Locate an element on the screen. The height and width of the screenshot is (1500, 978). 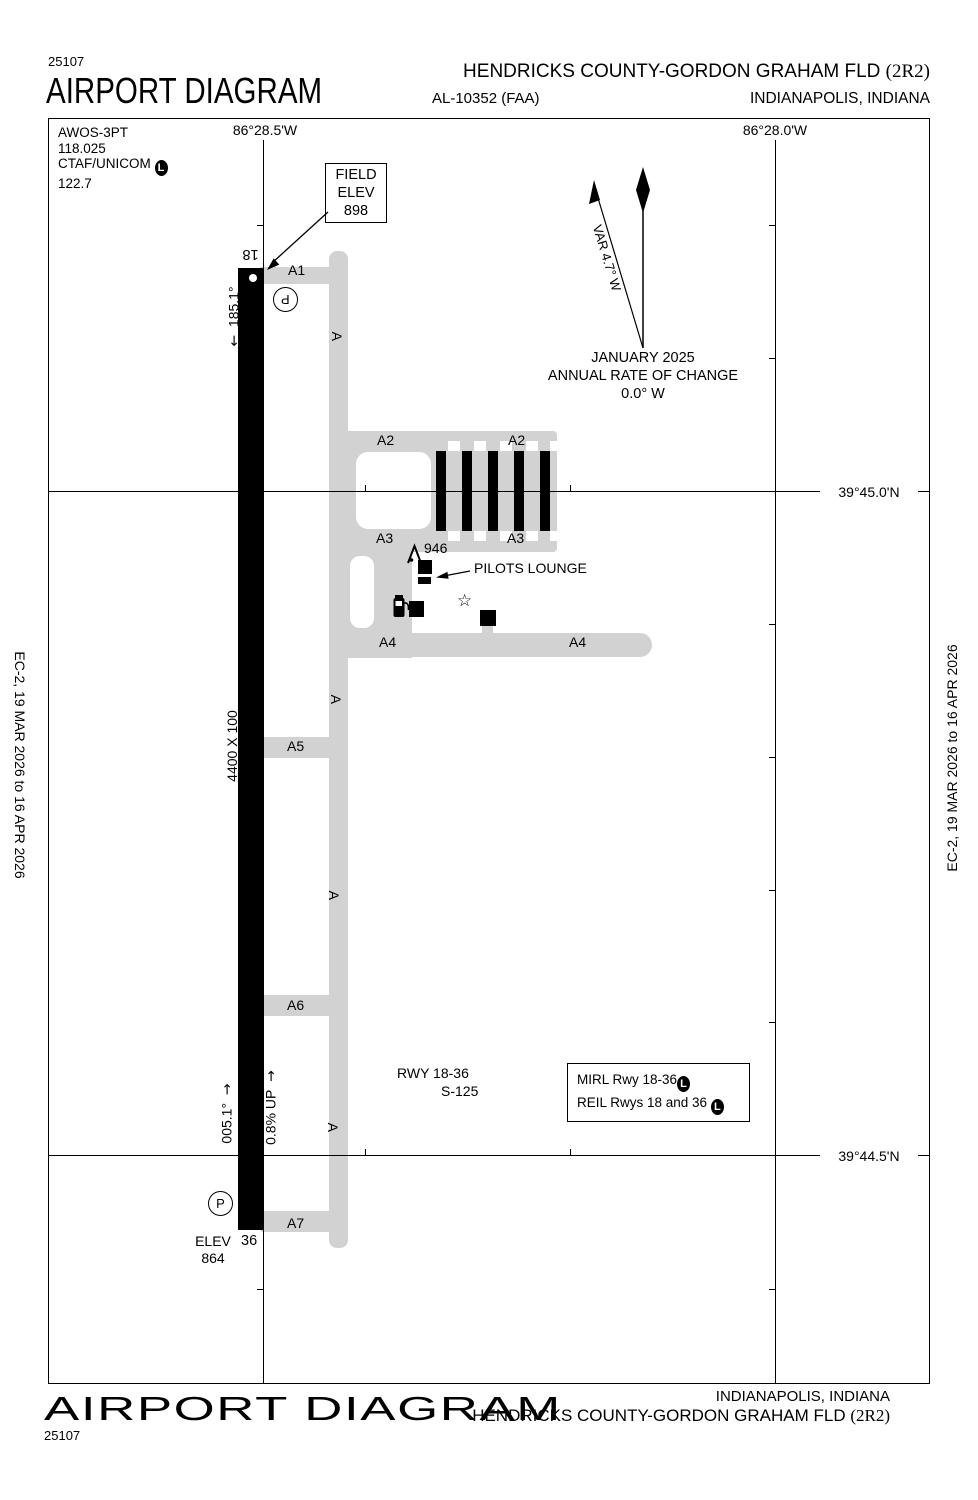
latitude-label-south: 39°44.5'N is located at coordinates (869, 1156).